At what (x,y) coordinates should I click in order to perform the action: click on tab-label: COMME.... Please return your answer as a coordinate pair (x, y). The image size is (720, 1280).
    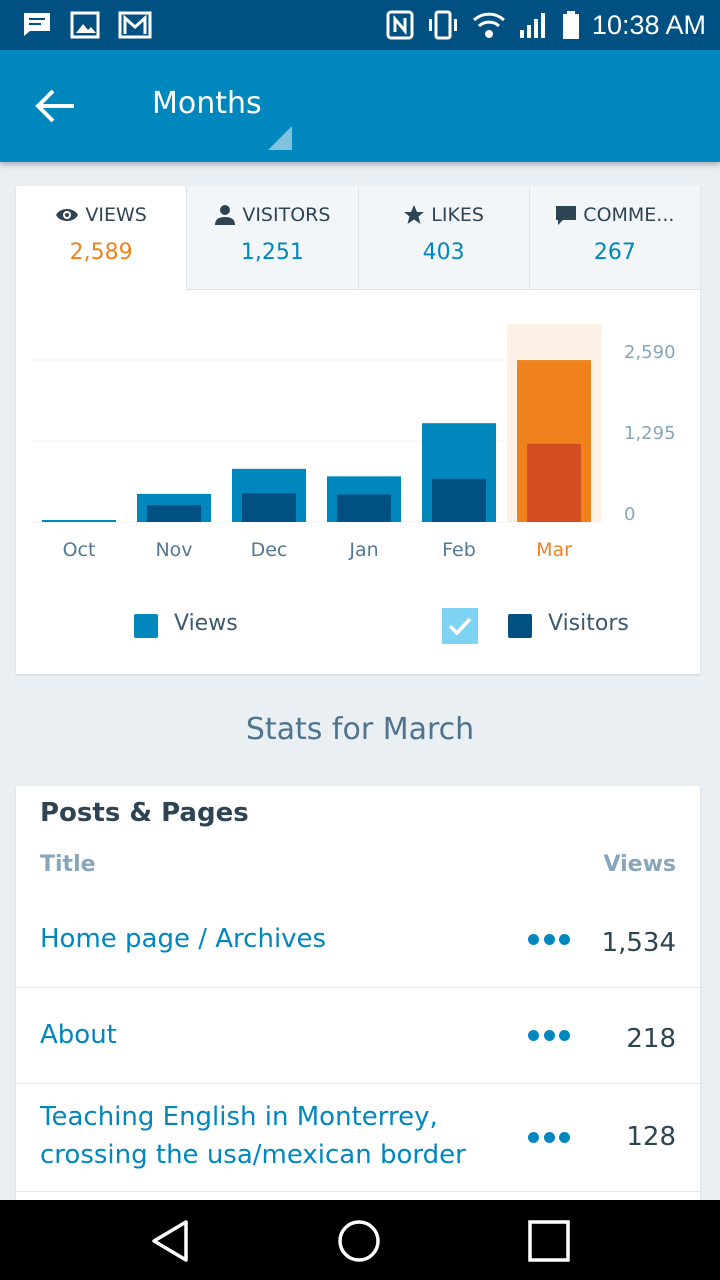
    Looking at the image, I should click on (629, 215).